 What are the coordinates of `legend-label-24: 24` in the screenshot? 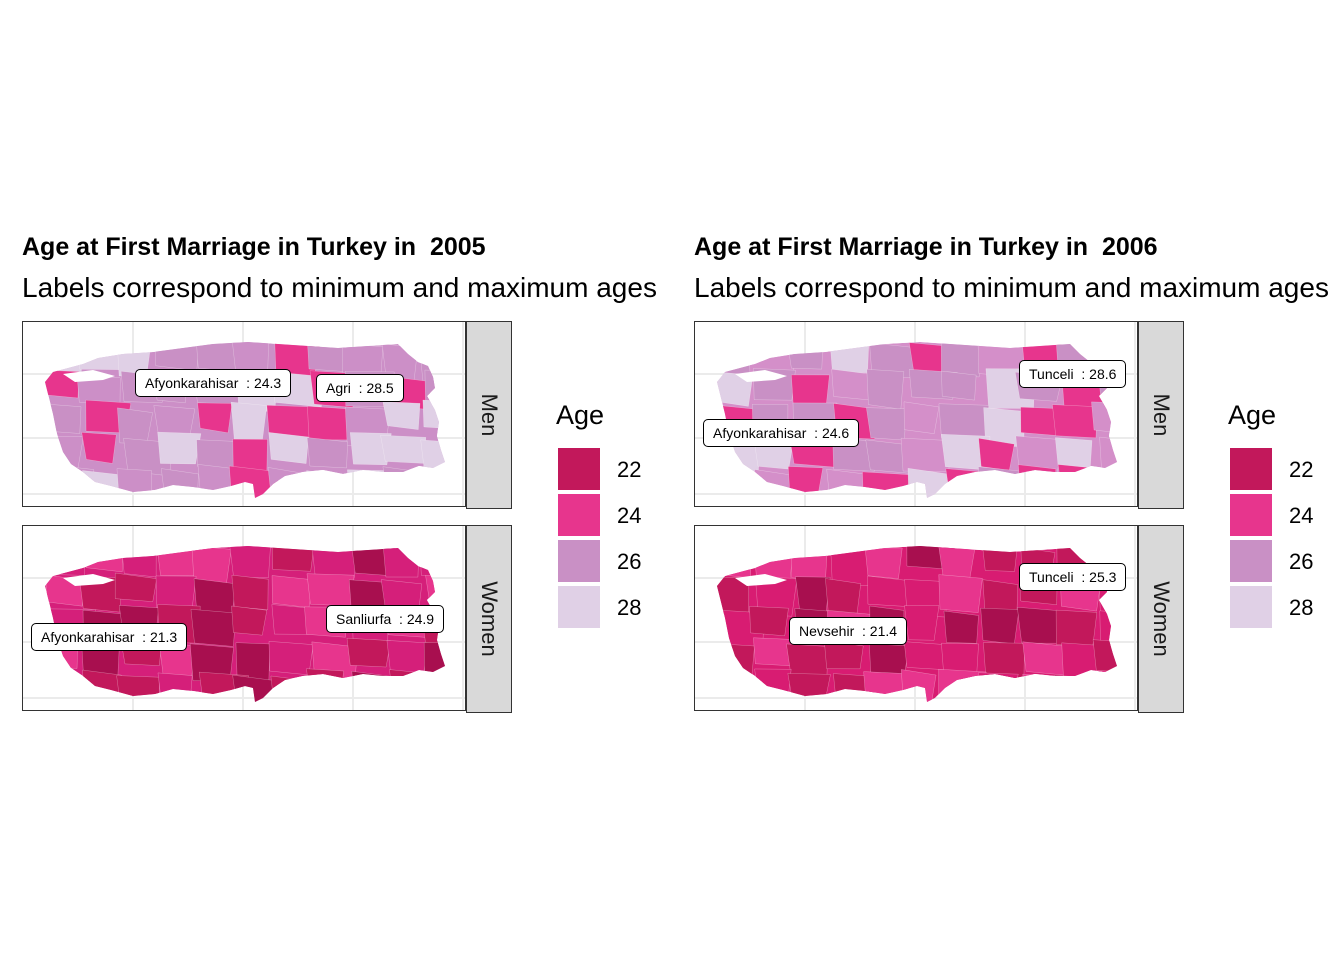 It's located at (629, 515).